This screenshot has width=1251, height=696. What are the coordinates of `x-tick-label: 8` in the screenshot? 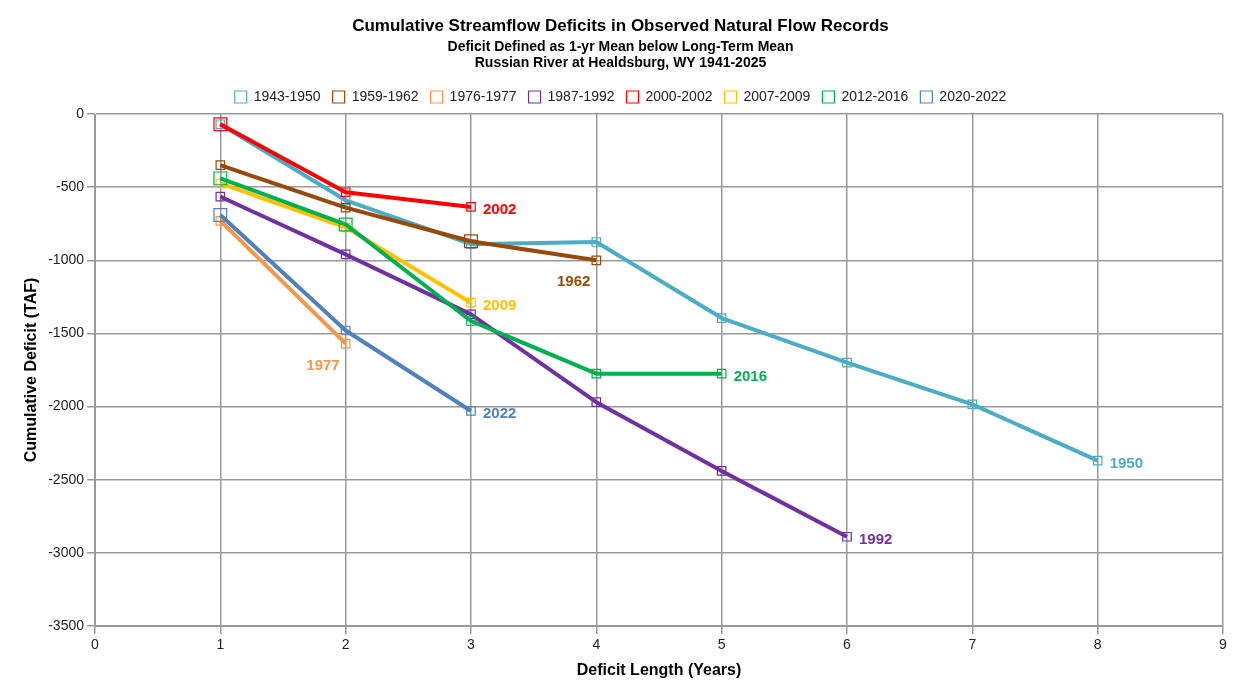 It's located at (1097, 644).